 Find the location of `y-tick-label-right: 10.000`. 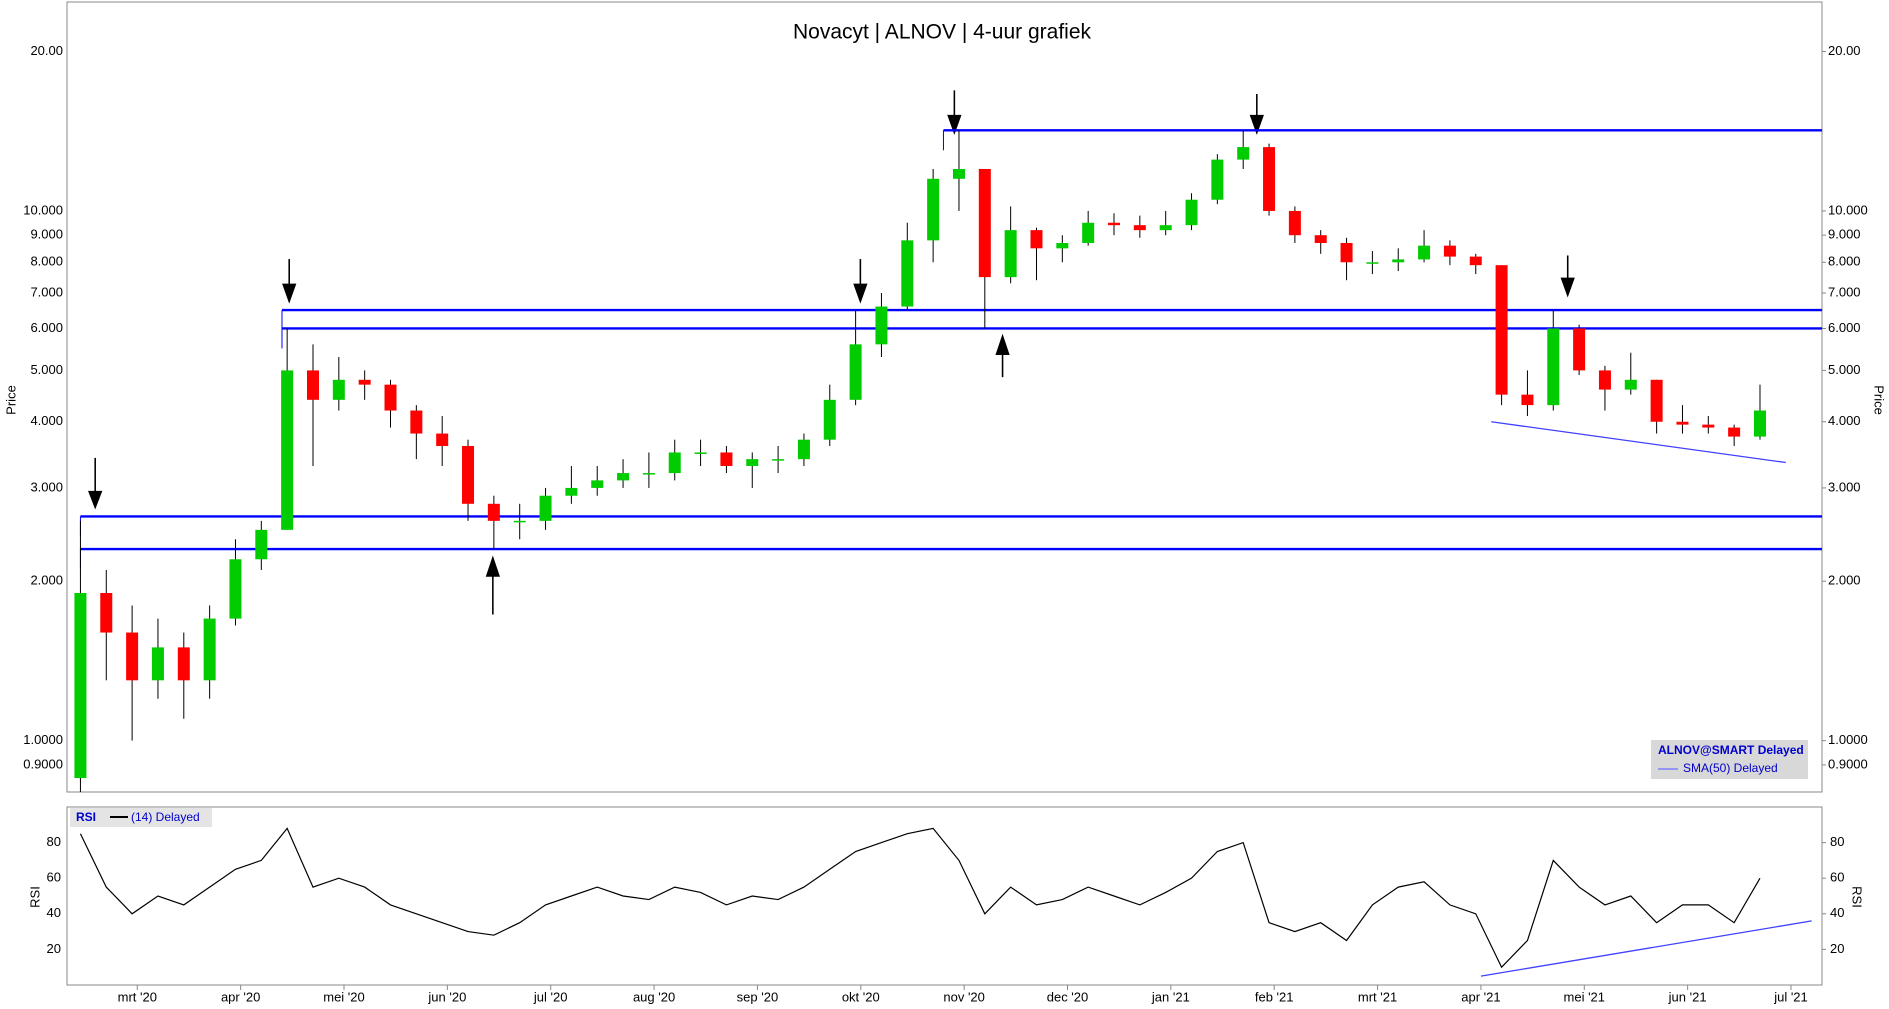

y-tick-label-right: 10.000 is located at coordinates (1848, 209).